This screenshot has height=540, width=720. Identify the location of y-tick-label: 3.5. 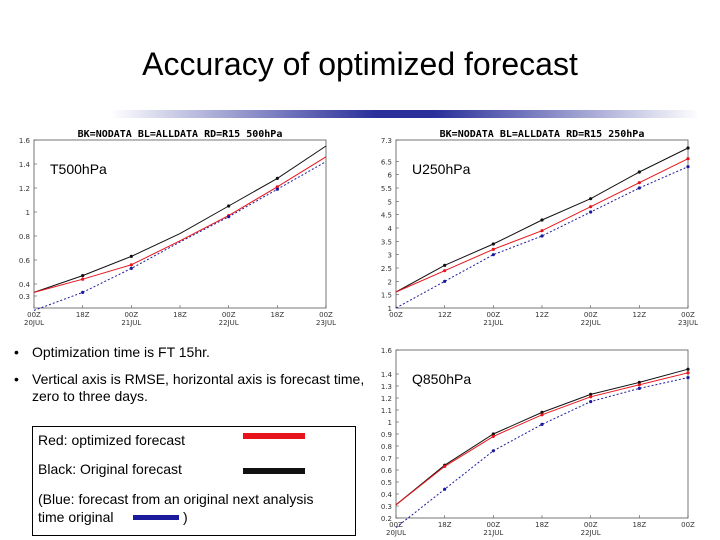
(386, 242).